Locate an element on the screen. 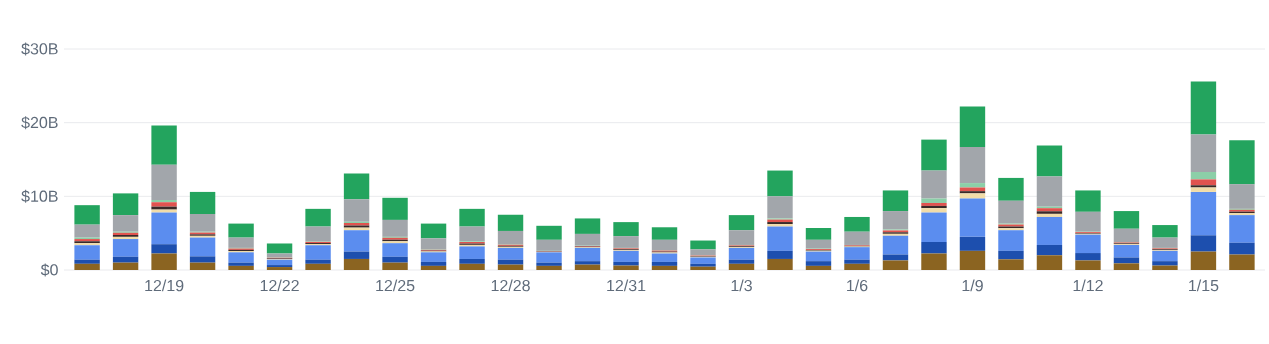 This screenshot has width=1269, height=344. x-tick-label: 1/9 is located at coordinates (972, 285).